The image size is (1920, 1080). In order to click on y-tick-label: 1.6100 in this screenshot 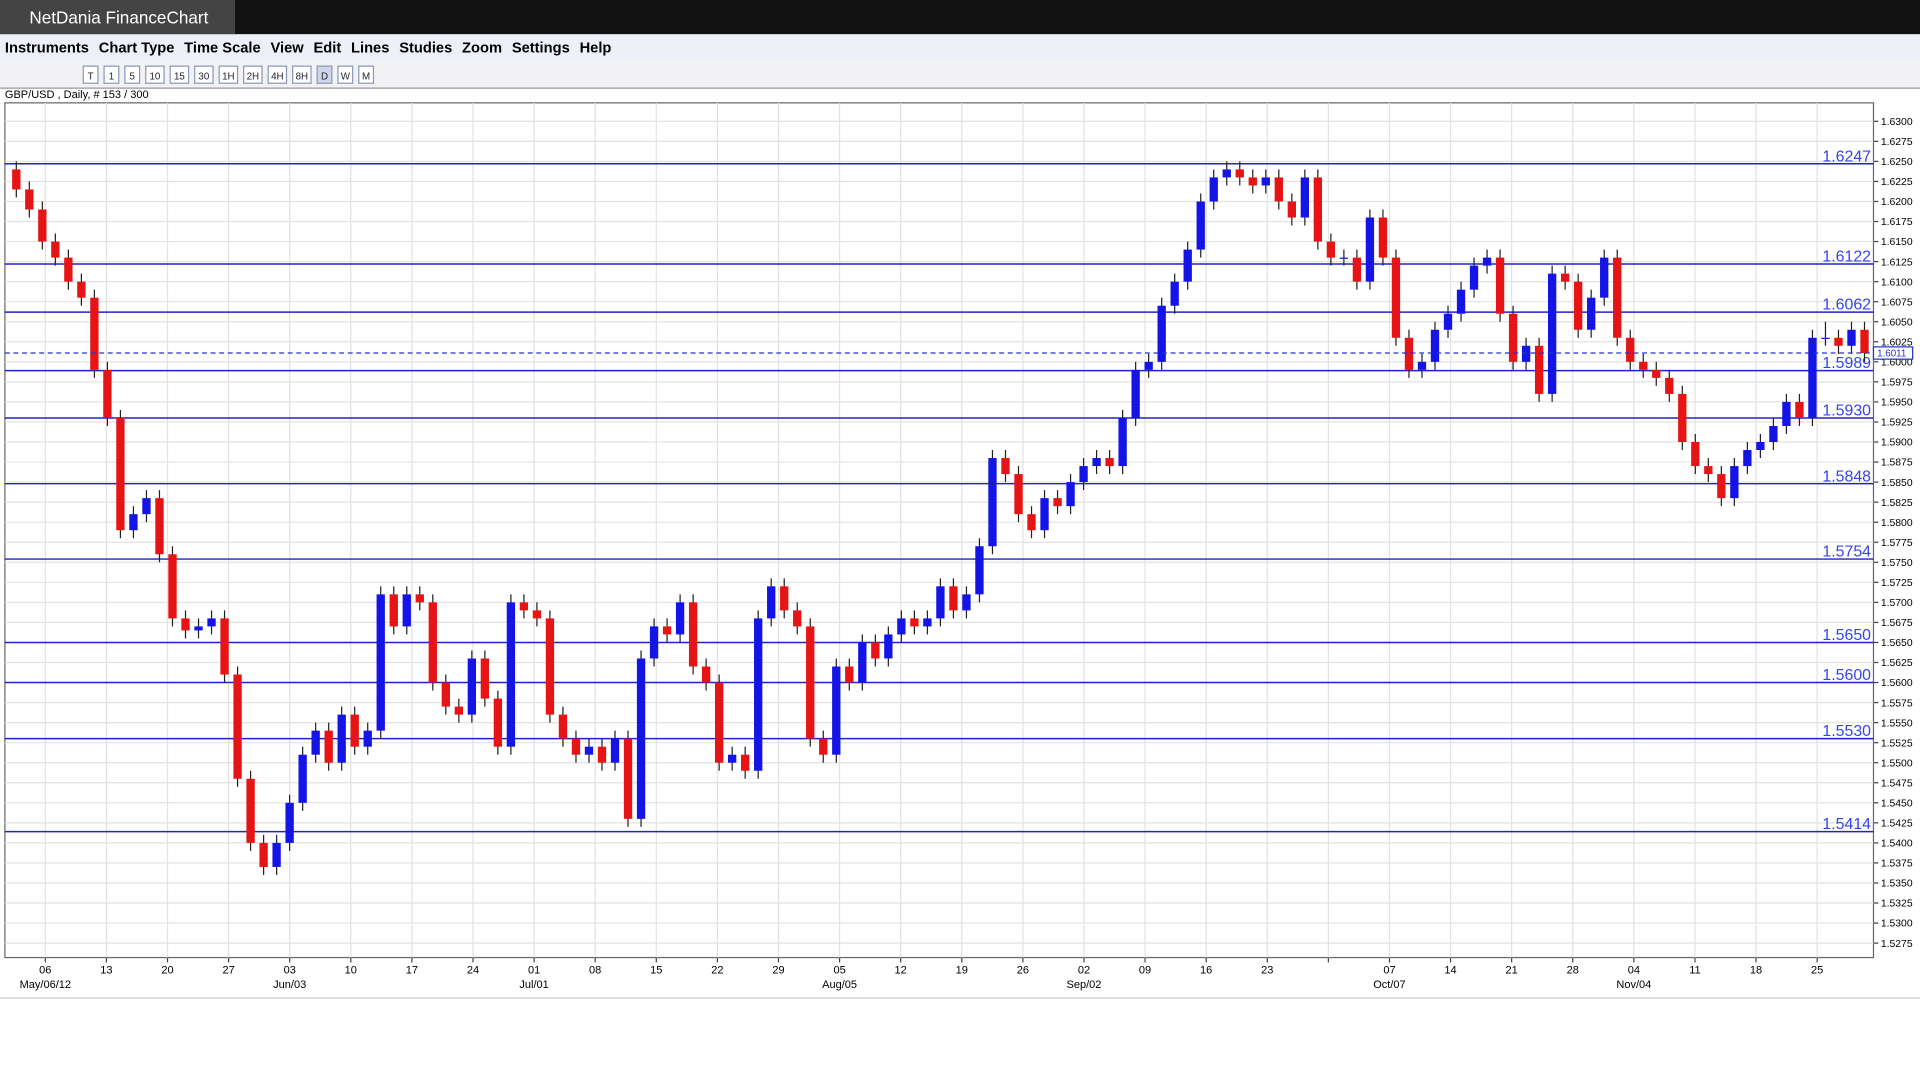, I will do `click(1897, 282)`.